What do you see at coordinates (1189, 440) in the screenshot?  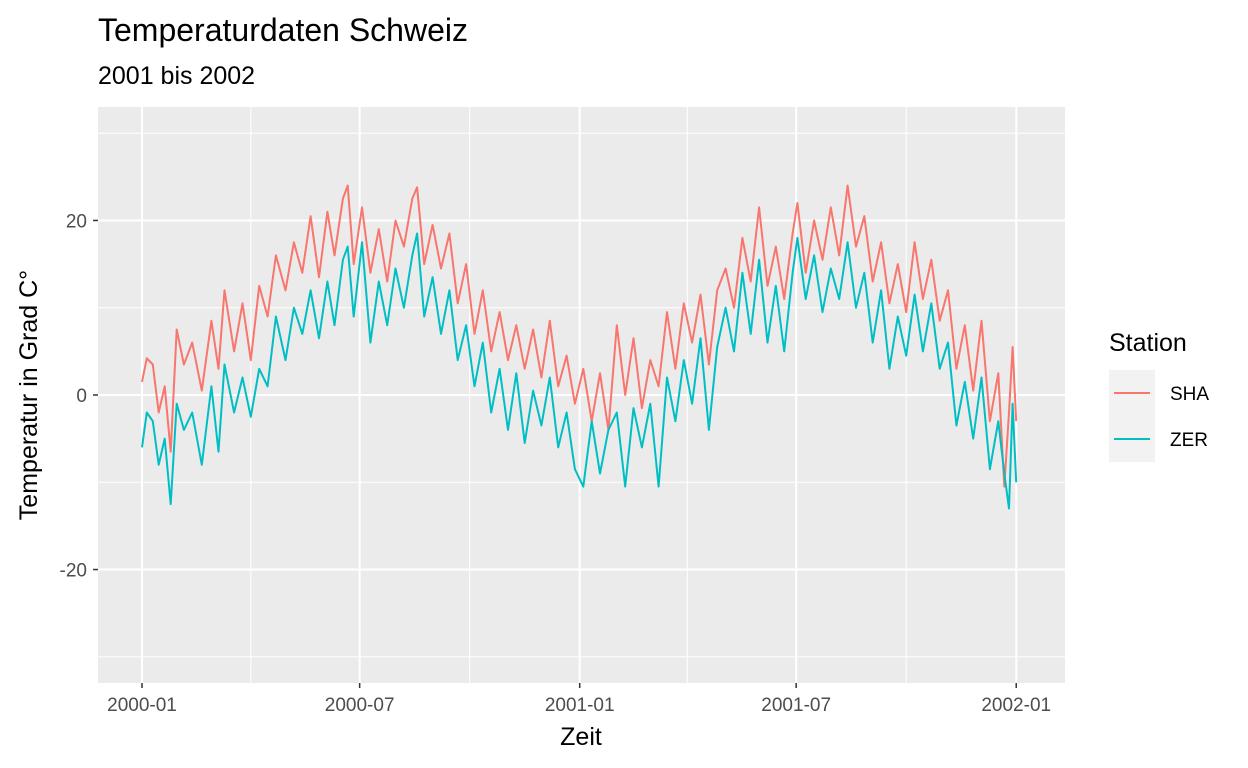 I see `legend-label-zer: ZER` at bounding box center [1189, 440].